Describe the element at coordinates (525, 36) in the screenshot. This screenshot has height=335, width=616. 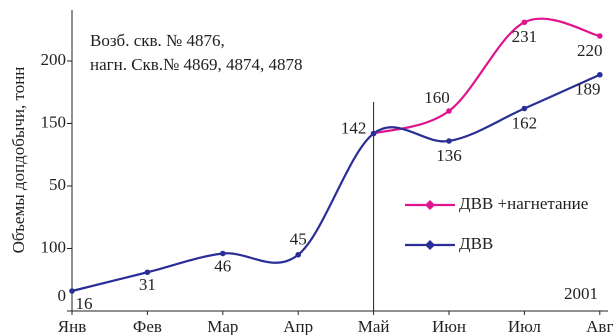
I see `data-label: 231` at that location.